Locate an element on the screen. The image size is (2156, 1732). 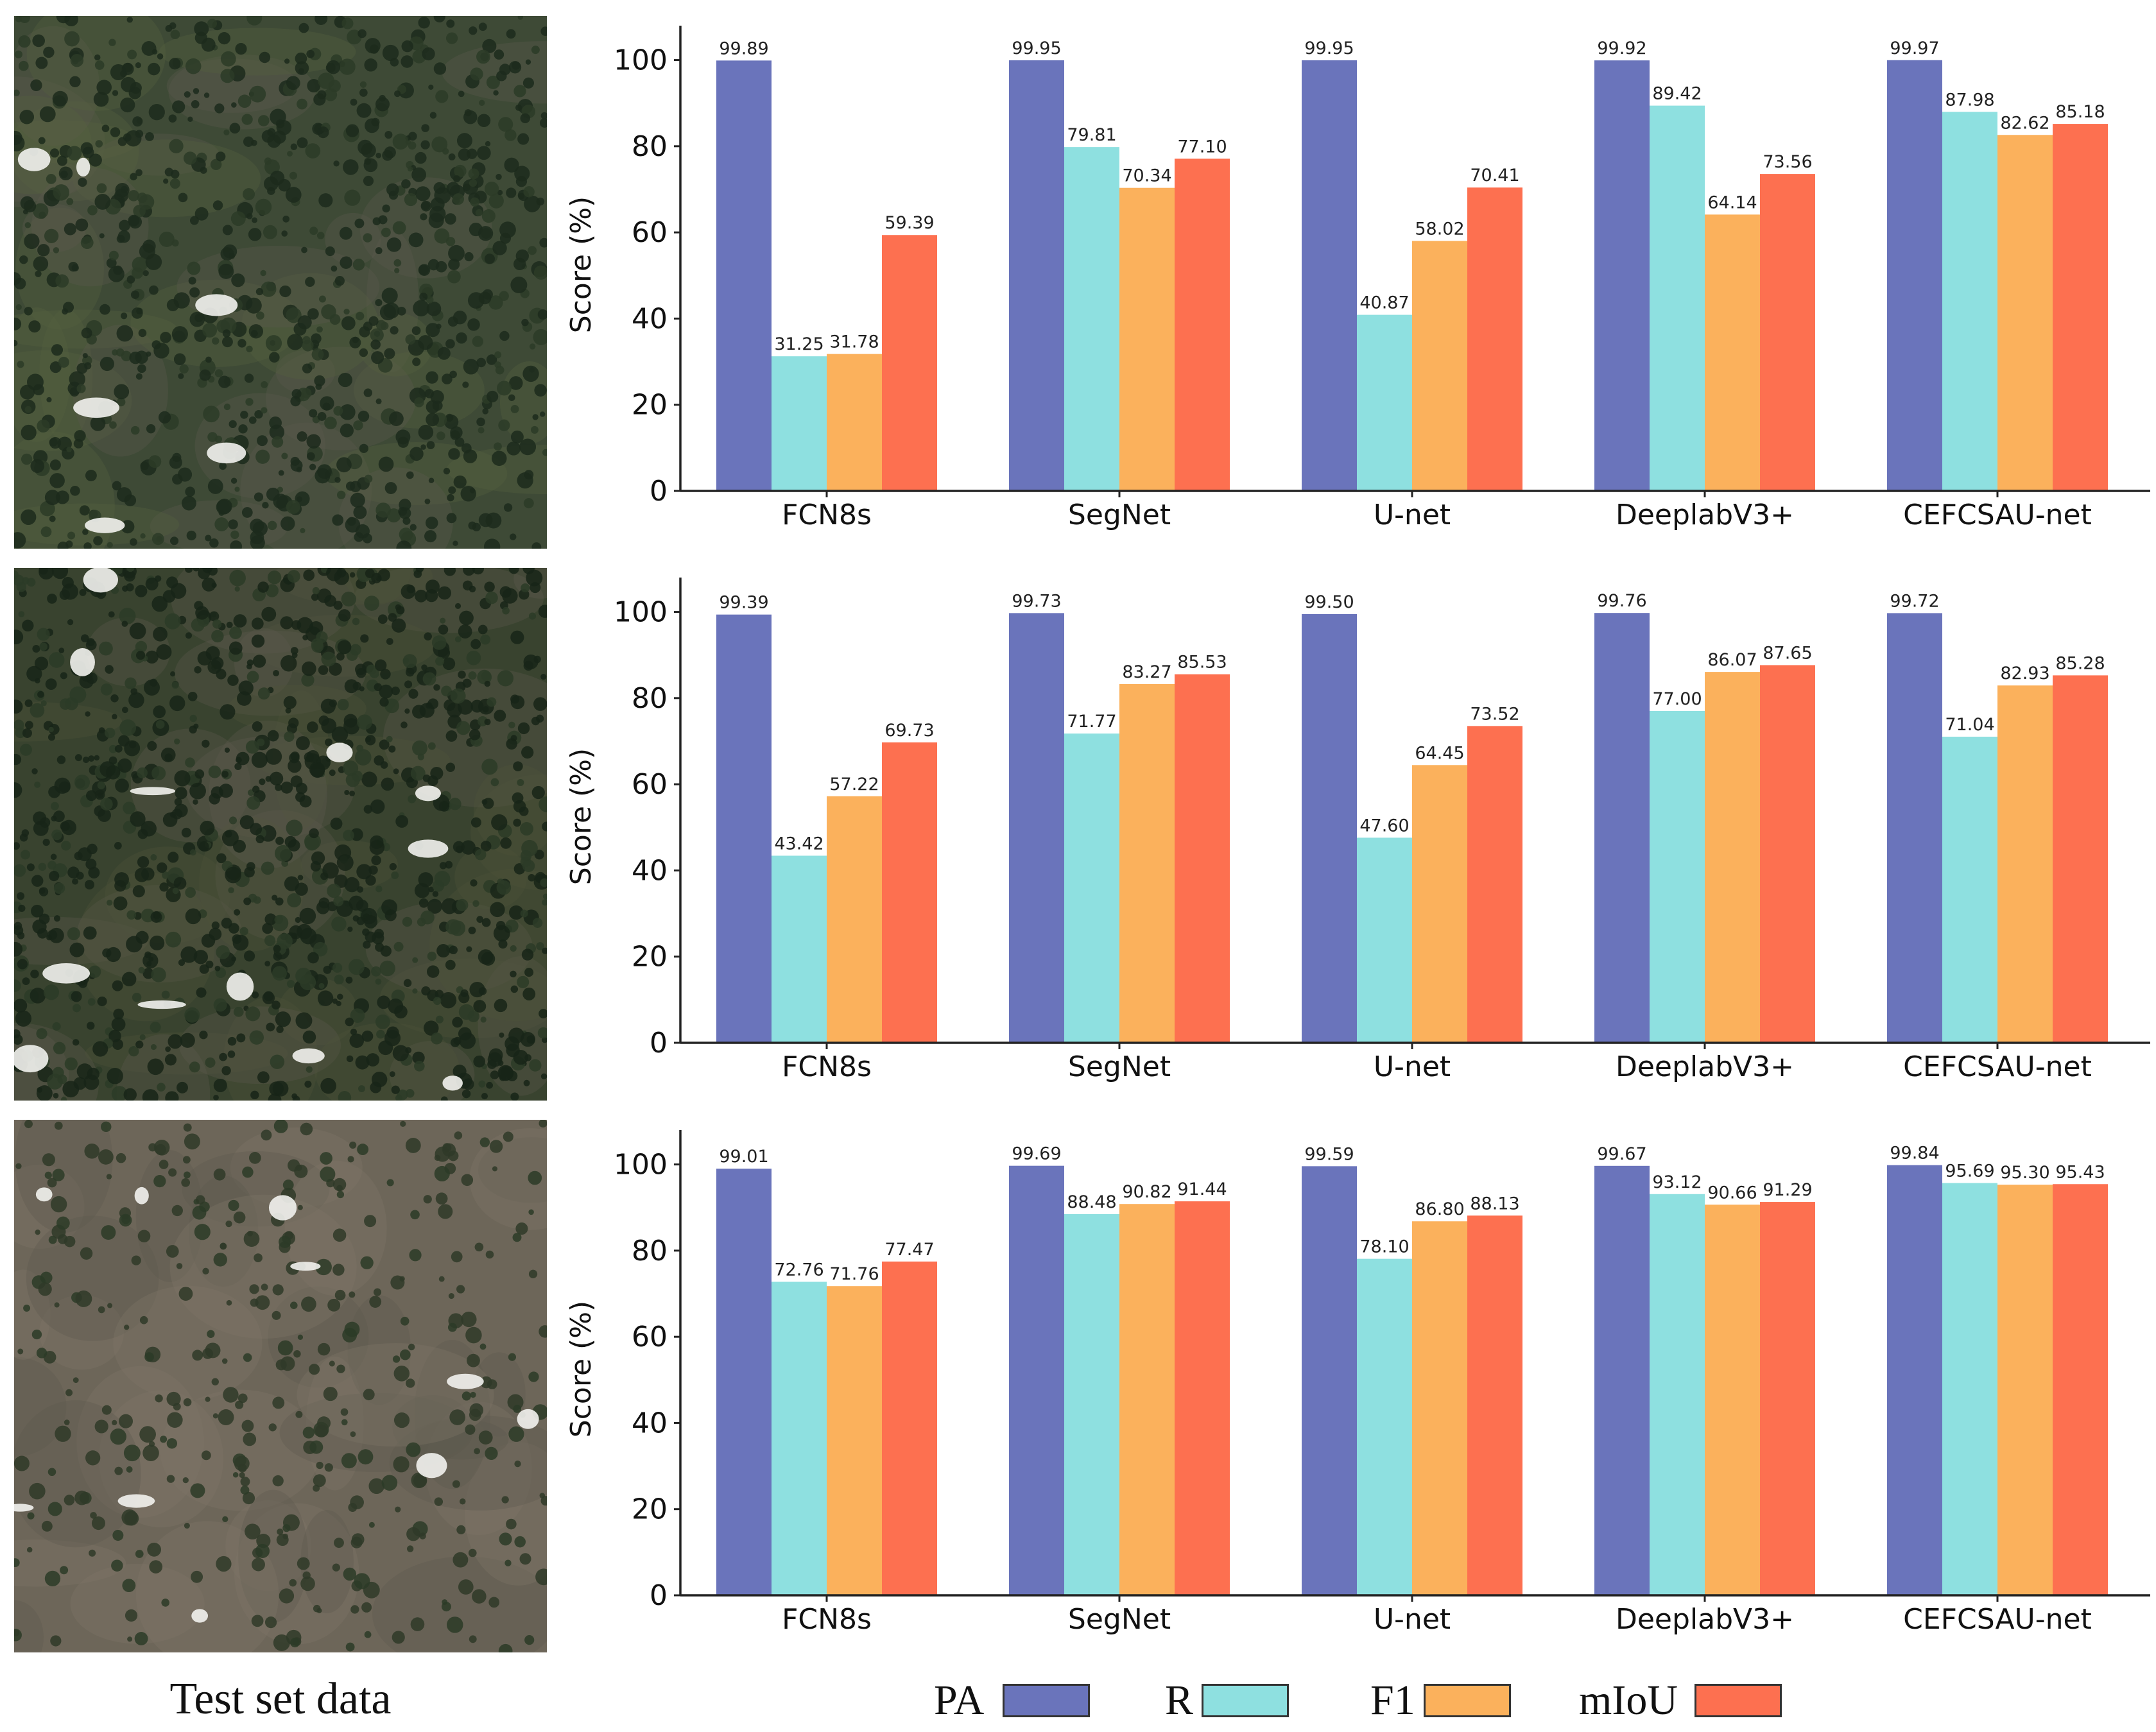
y-axis-label: Score (%) is located at coordinates (581, 1369).